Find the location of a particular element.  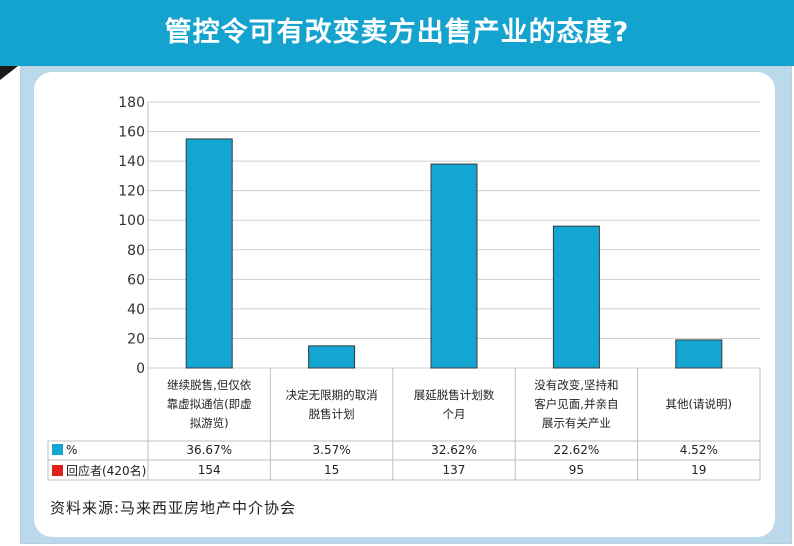

category-label-line: 个月 is located at coordinates (454, 413).